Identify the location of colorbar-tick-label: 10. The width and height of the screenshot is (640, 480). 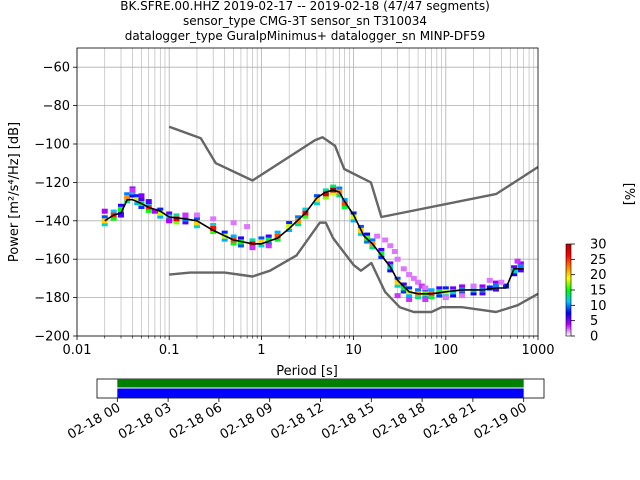
(598, 306).